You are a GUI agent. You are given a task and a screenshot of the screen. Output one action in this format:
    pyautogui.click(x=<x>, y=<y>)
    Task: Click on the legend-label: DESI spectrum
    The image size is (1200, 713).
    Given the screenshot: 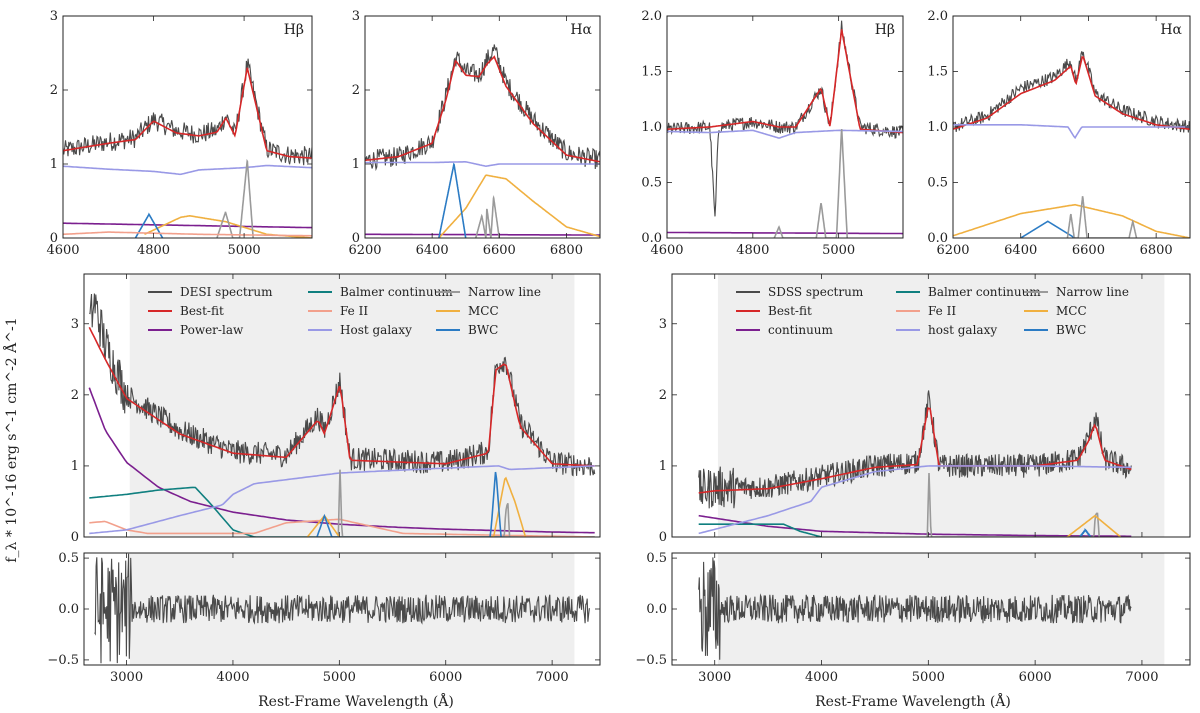 What is the action you would take?
    pyautogui.click(x=226, y=292)
    